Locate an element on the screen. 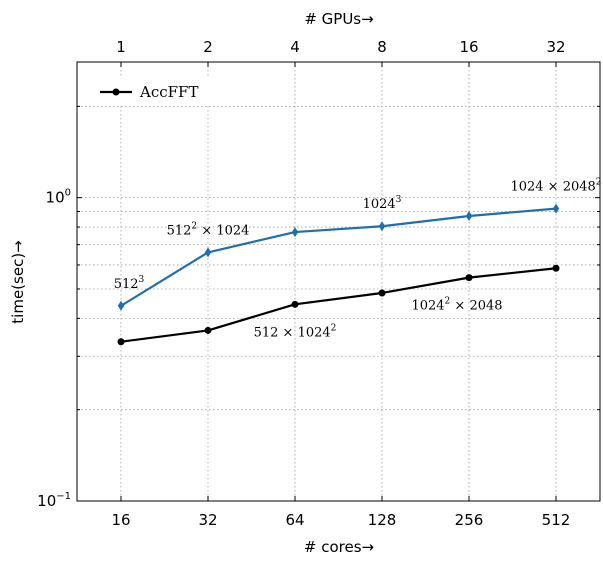  top-tick-label: 4 is located at coordinates (295, 47).